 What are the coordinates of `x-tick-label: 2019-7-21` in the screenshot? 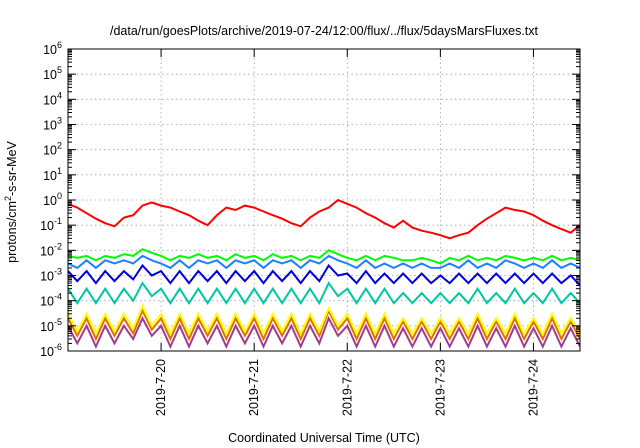 It's located at (254, 387).